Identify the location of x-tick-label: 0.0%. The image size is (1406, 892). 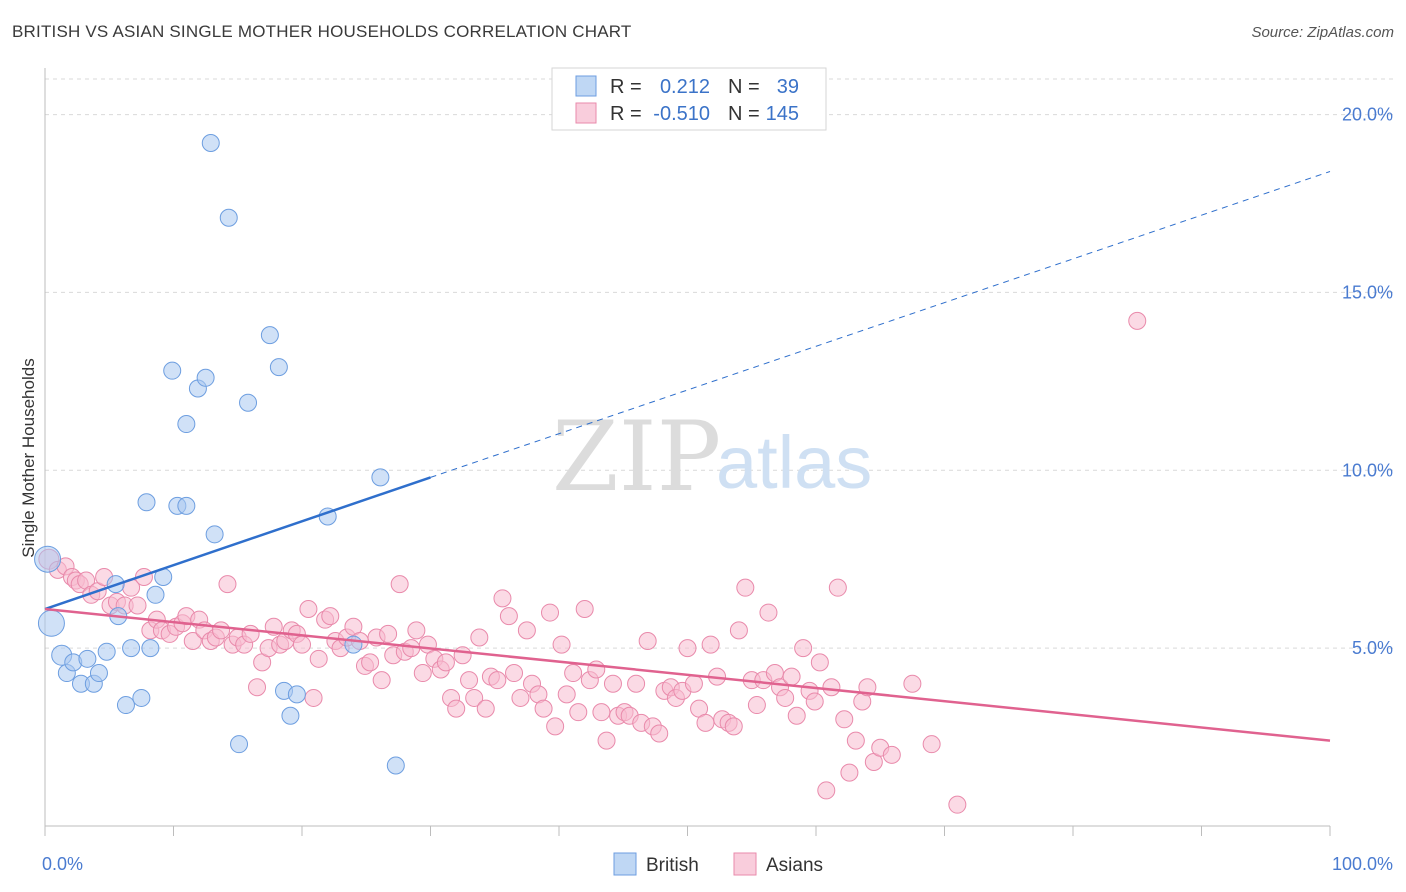
(62, 864).